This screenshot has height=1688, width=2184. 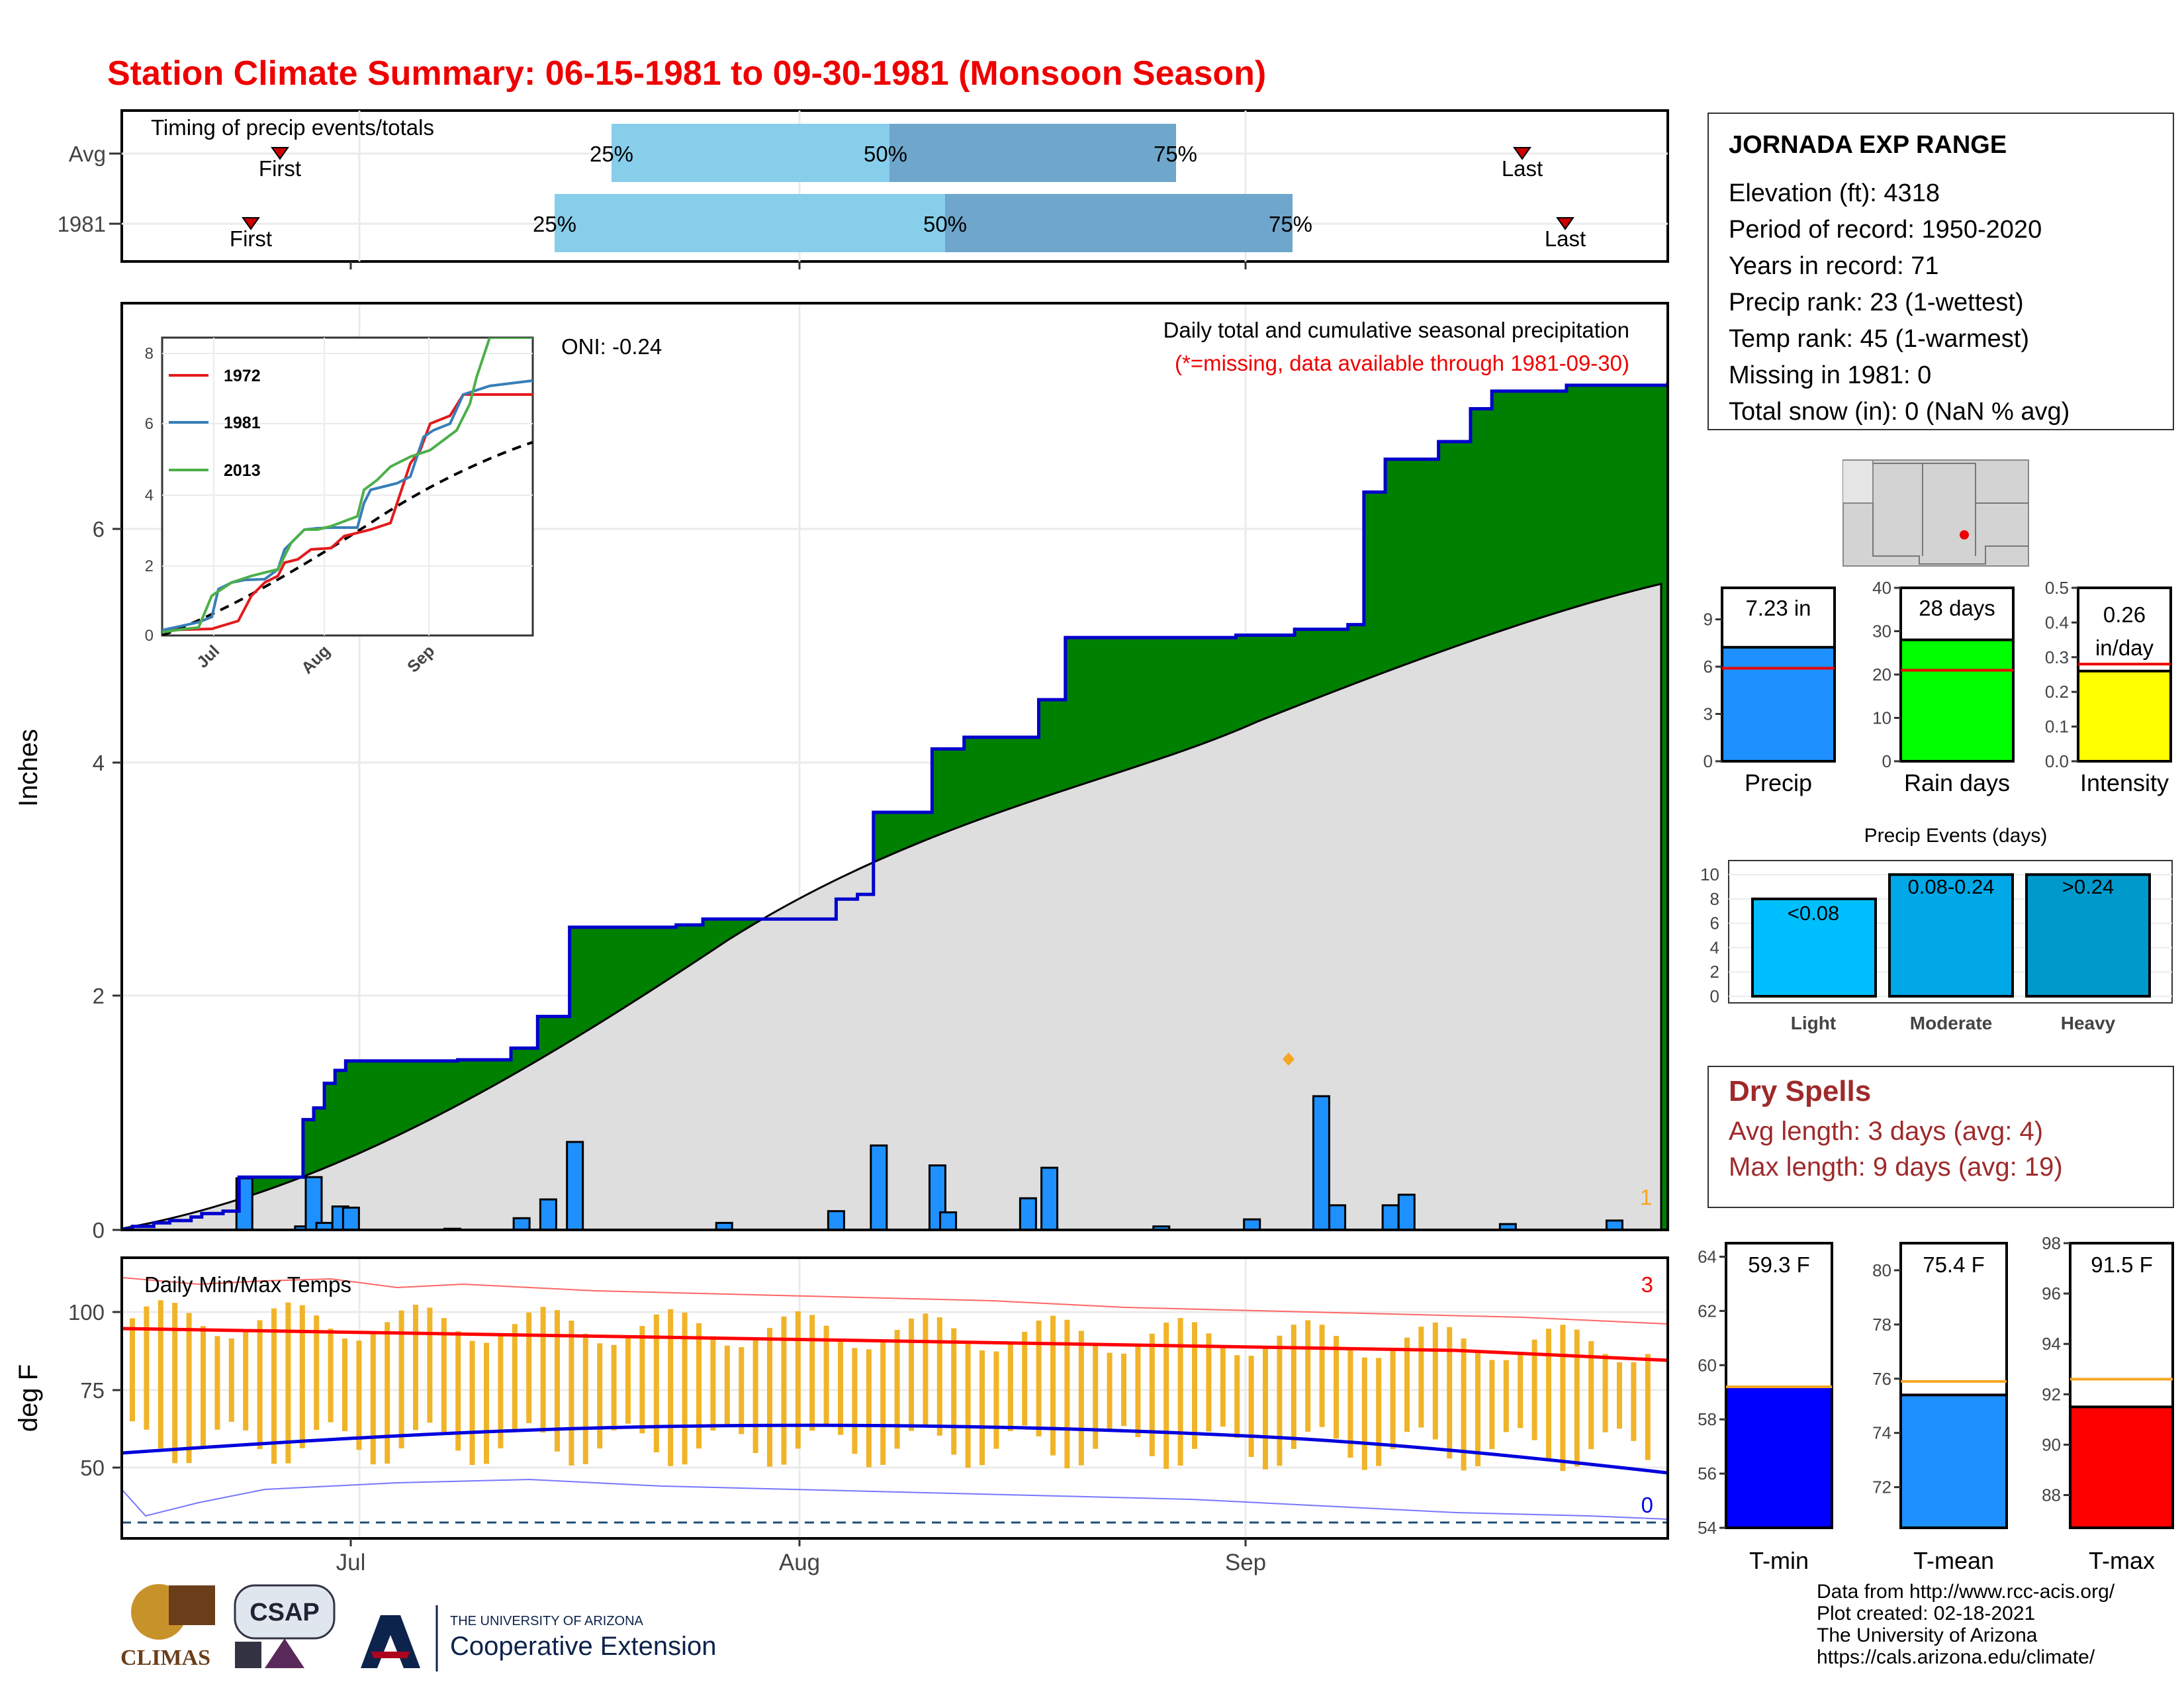 What do you see at coordinates (2051, 1293) in the screenshot?
I see `bar-ytick: 96` at bounding box center [2051, 1293].